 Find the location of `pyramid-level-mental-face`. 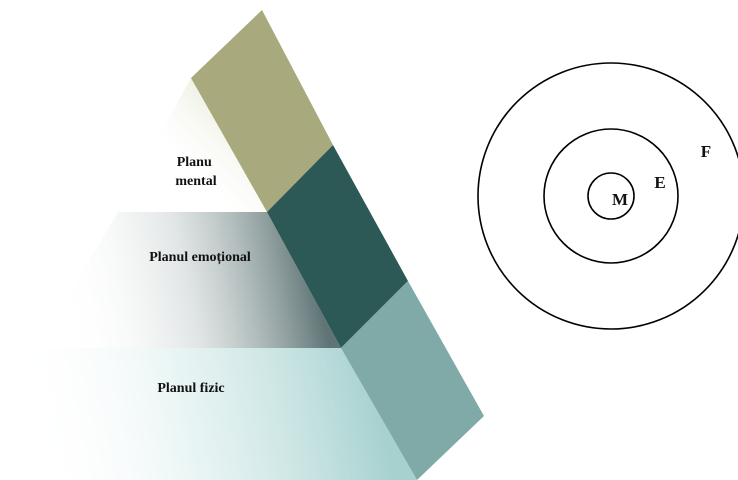

pyramid-level-mental-face is located at coordinates (192, 145).